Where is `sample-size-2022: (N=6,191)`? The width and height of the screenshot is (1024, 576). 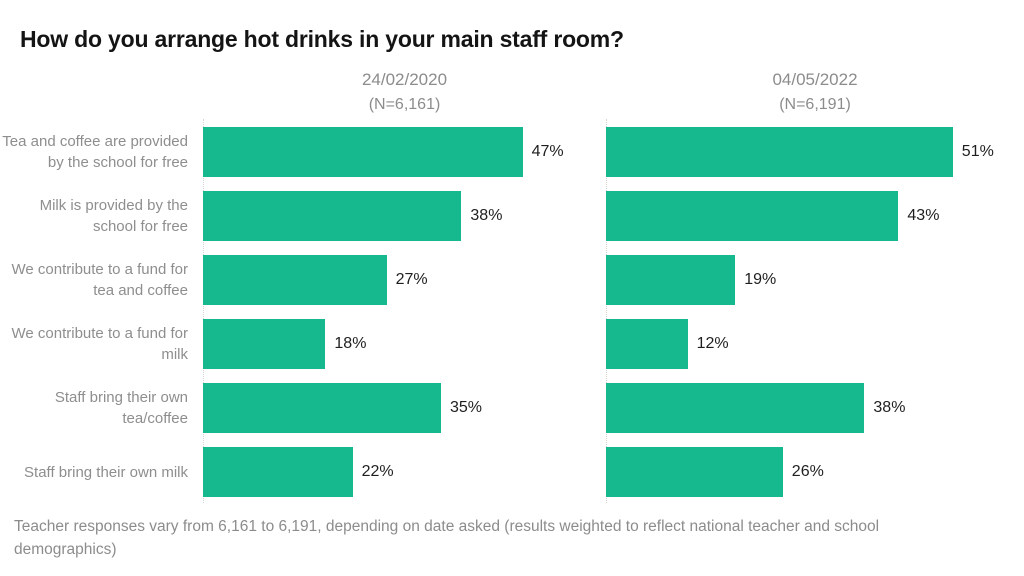
sample-size-2022: (N=6,191) is located at coordinates (815, 104).